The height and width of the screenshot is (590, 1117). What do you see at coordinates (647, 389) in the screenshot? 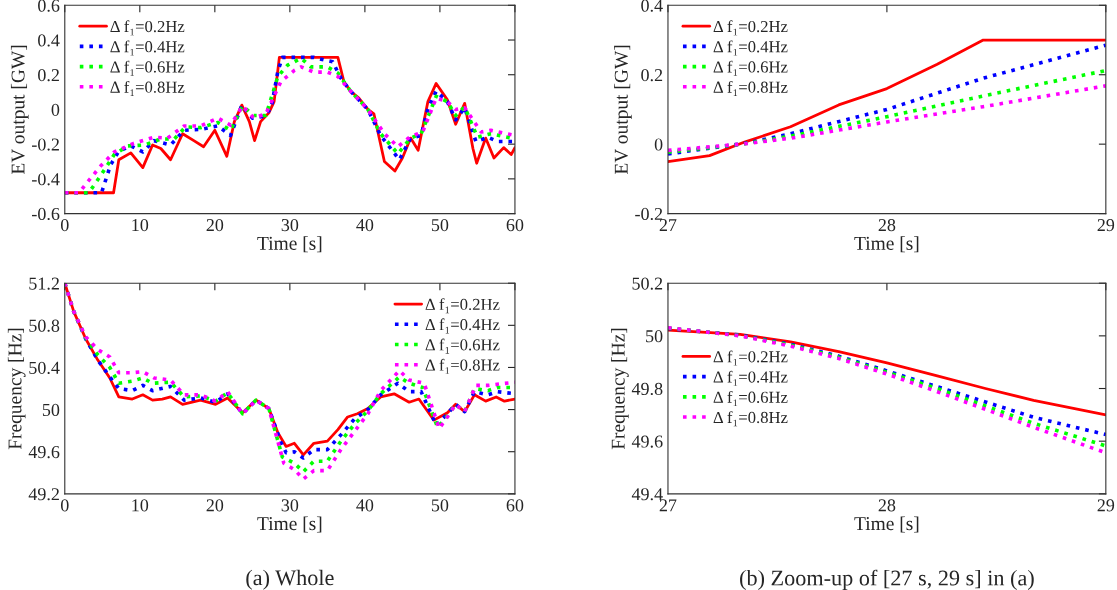
I see `y-tick-label: 49.8` at bounding box center [647, 389].